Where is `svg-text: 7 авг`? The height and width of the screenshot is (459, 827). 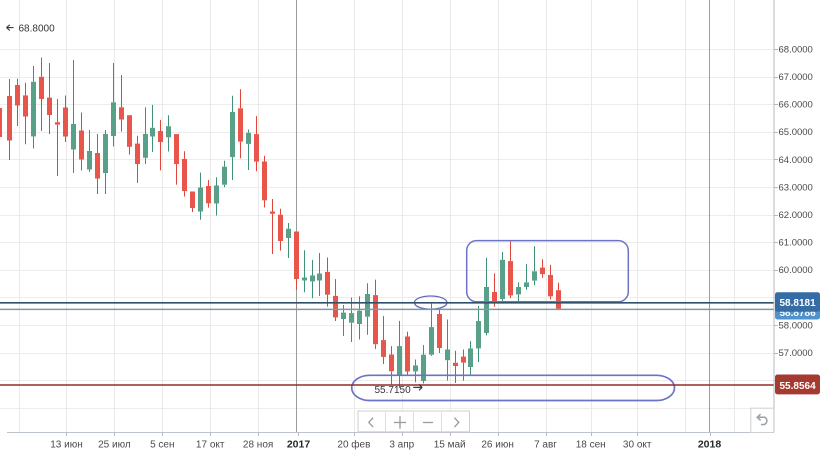
svg-text: 7 авг is located at coordinates (545, 445).